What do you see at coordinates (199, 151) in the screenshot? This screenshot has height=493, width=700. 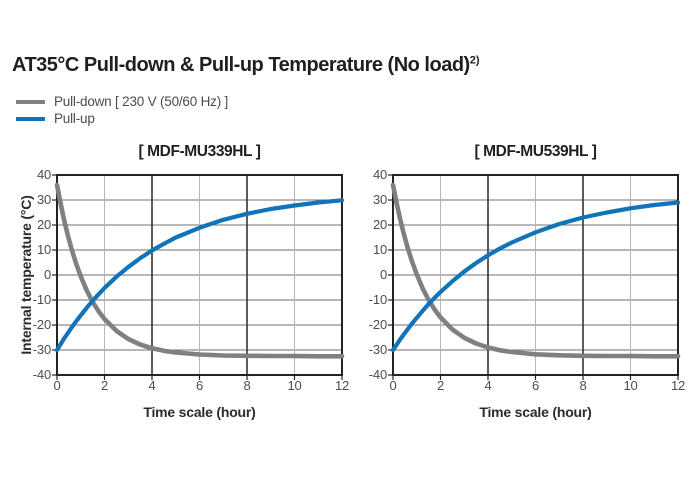 I see `chart-title-mdf-mu339hl: [ MDF-MU339HL ]` at bounding box center [199, 151].